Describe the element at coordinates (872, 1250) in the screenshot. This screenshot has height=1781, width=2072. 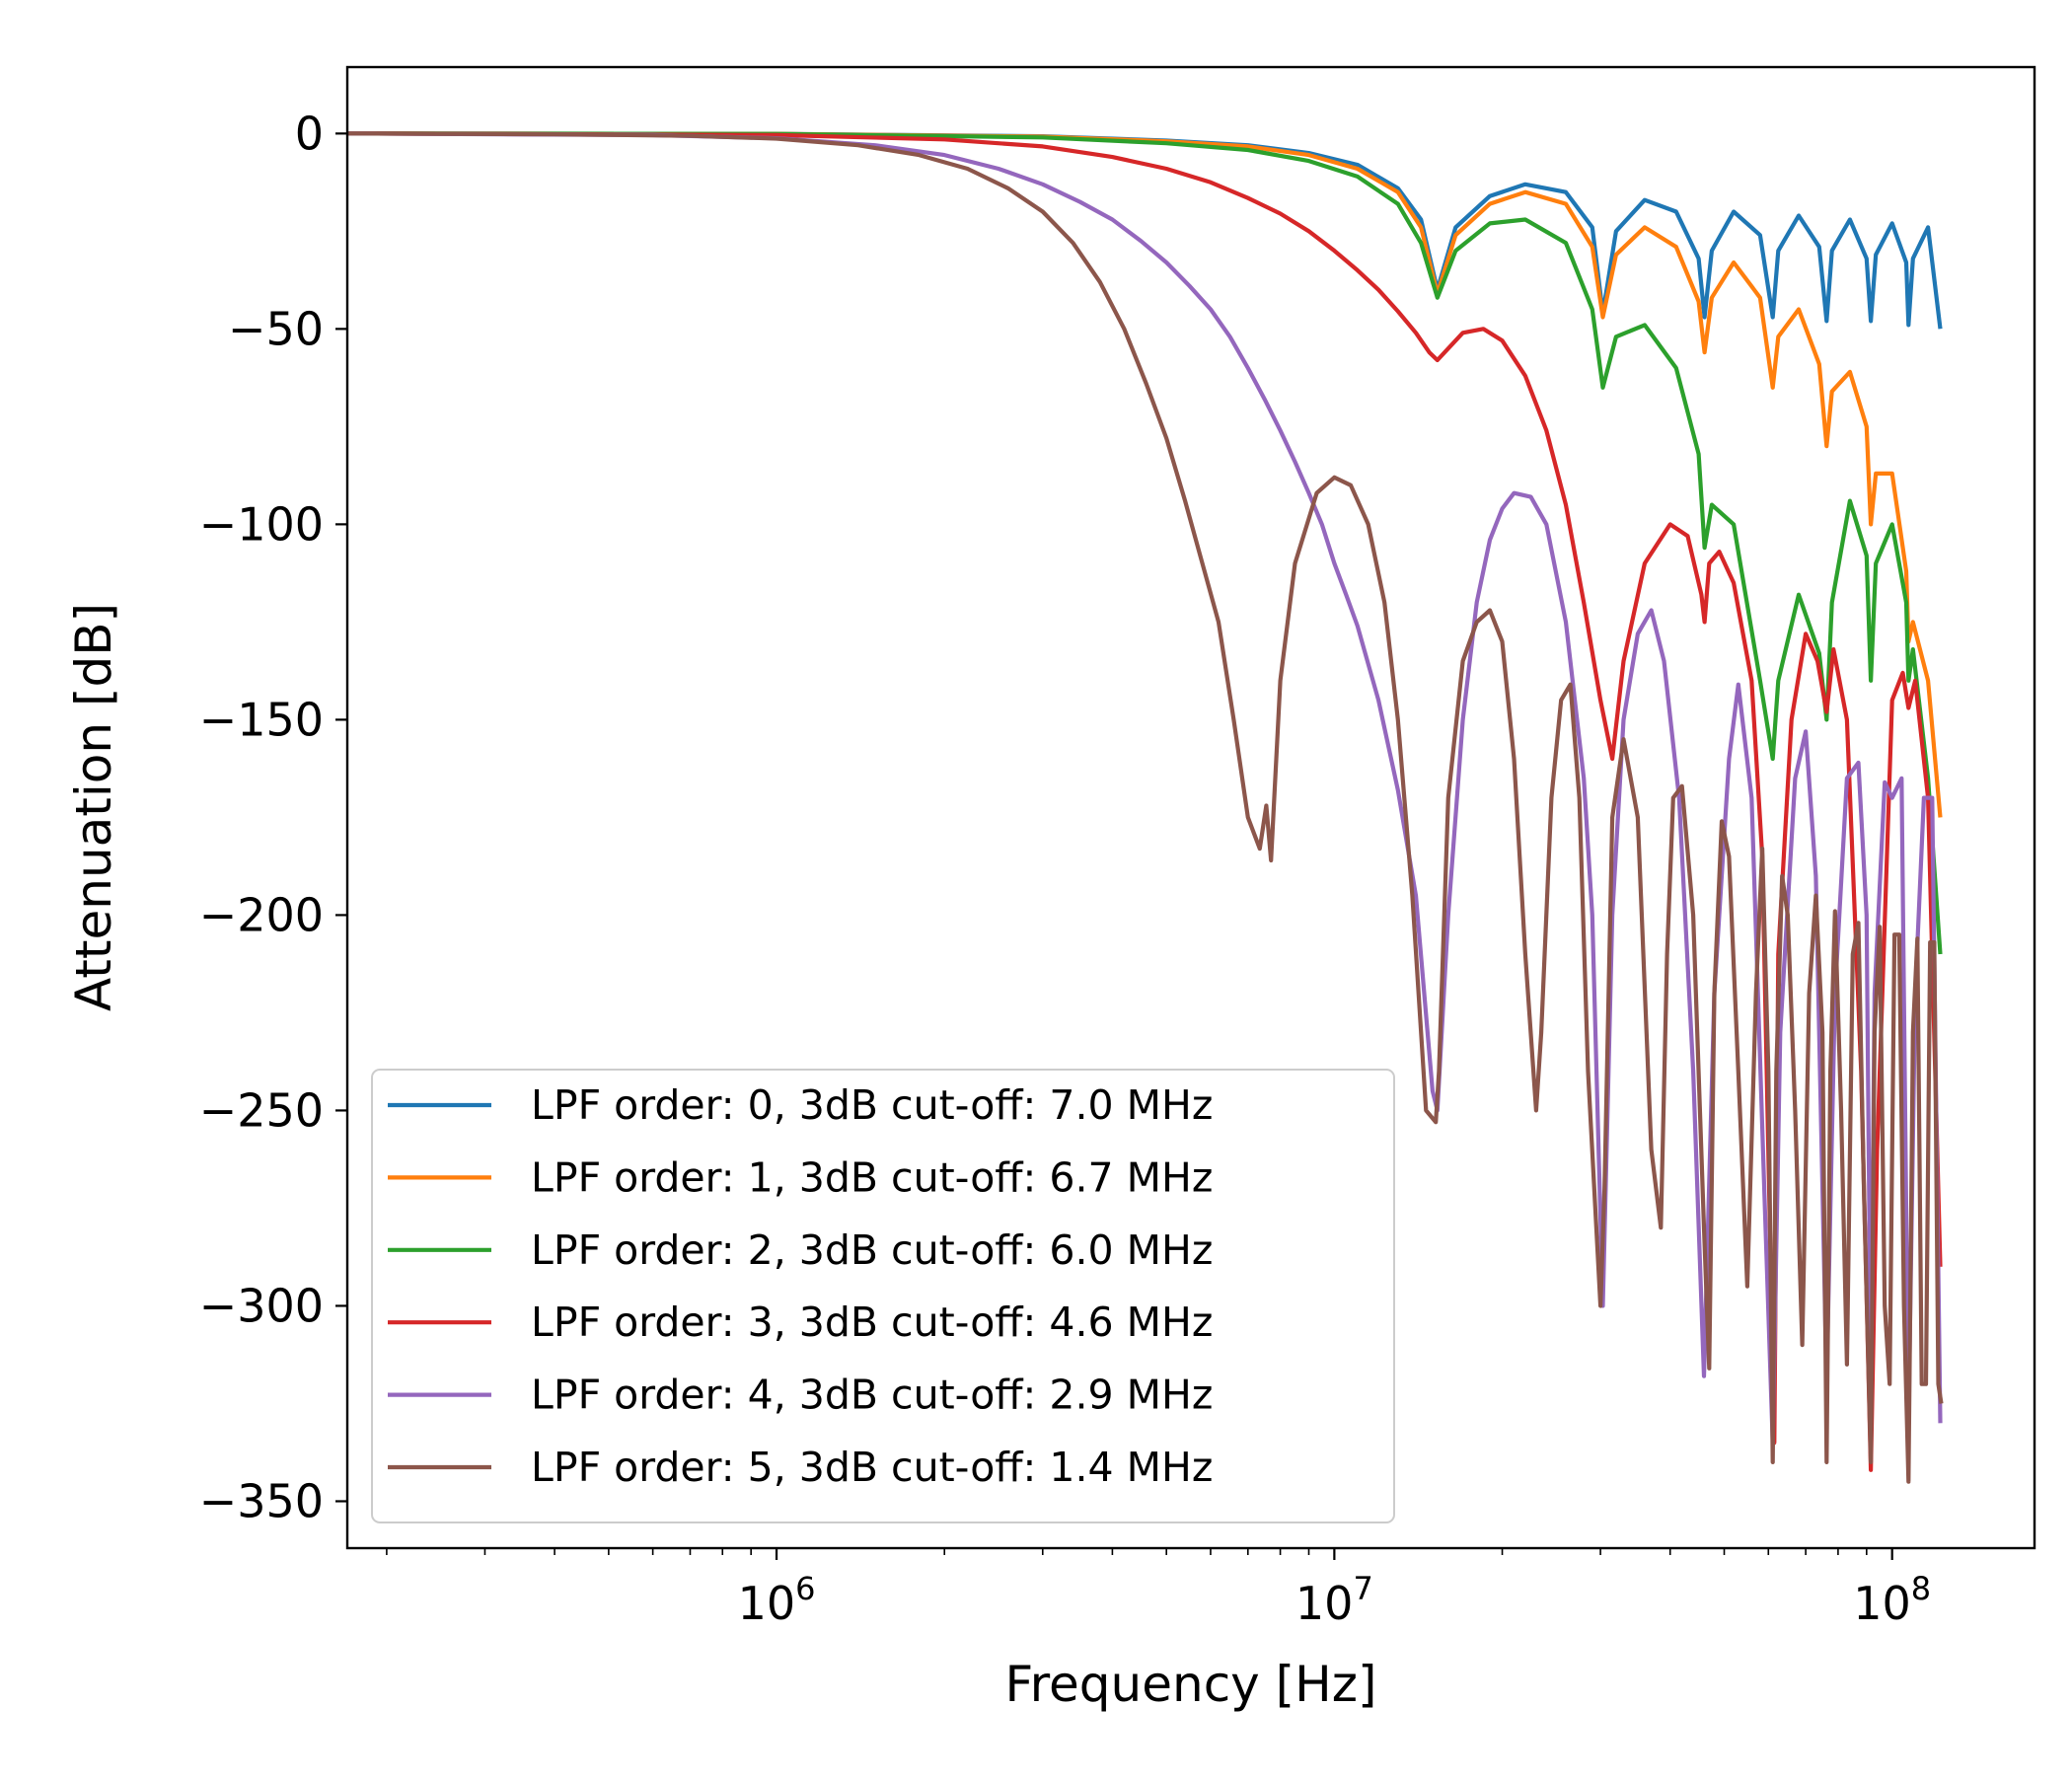
I see `legend-label-order-2: LPF order: 2, 3dB cut-off: 6.0 MHz` at that location.